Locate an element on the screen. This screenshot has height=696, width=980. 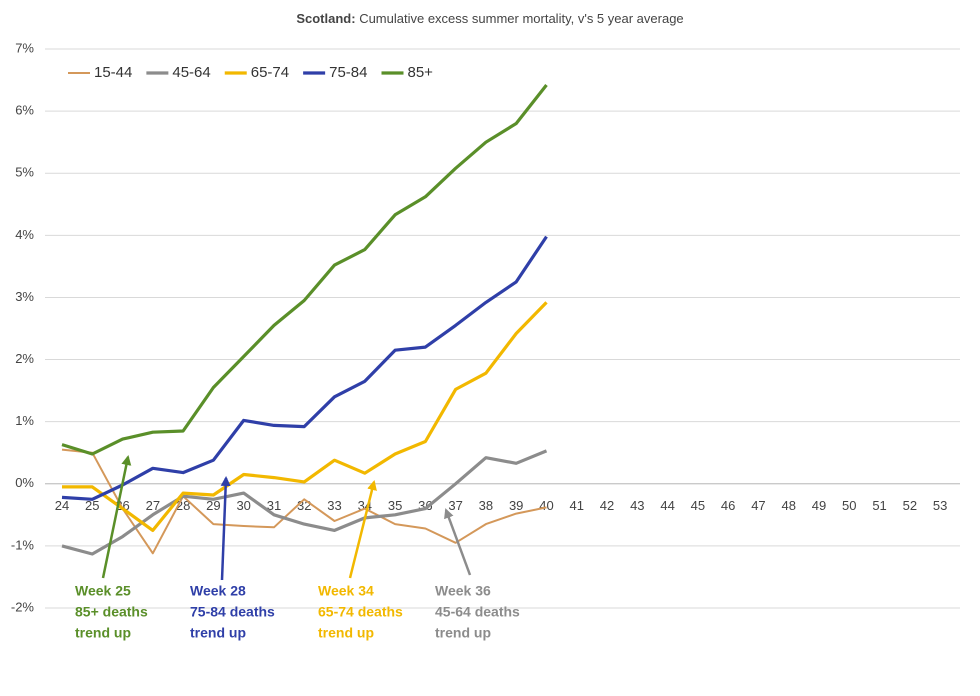
x-tick-label: 52 is located at coordinates (910, 505).